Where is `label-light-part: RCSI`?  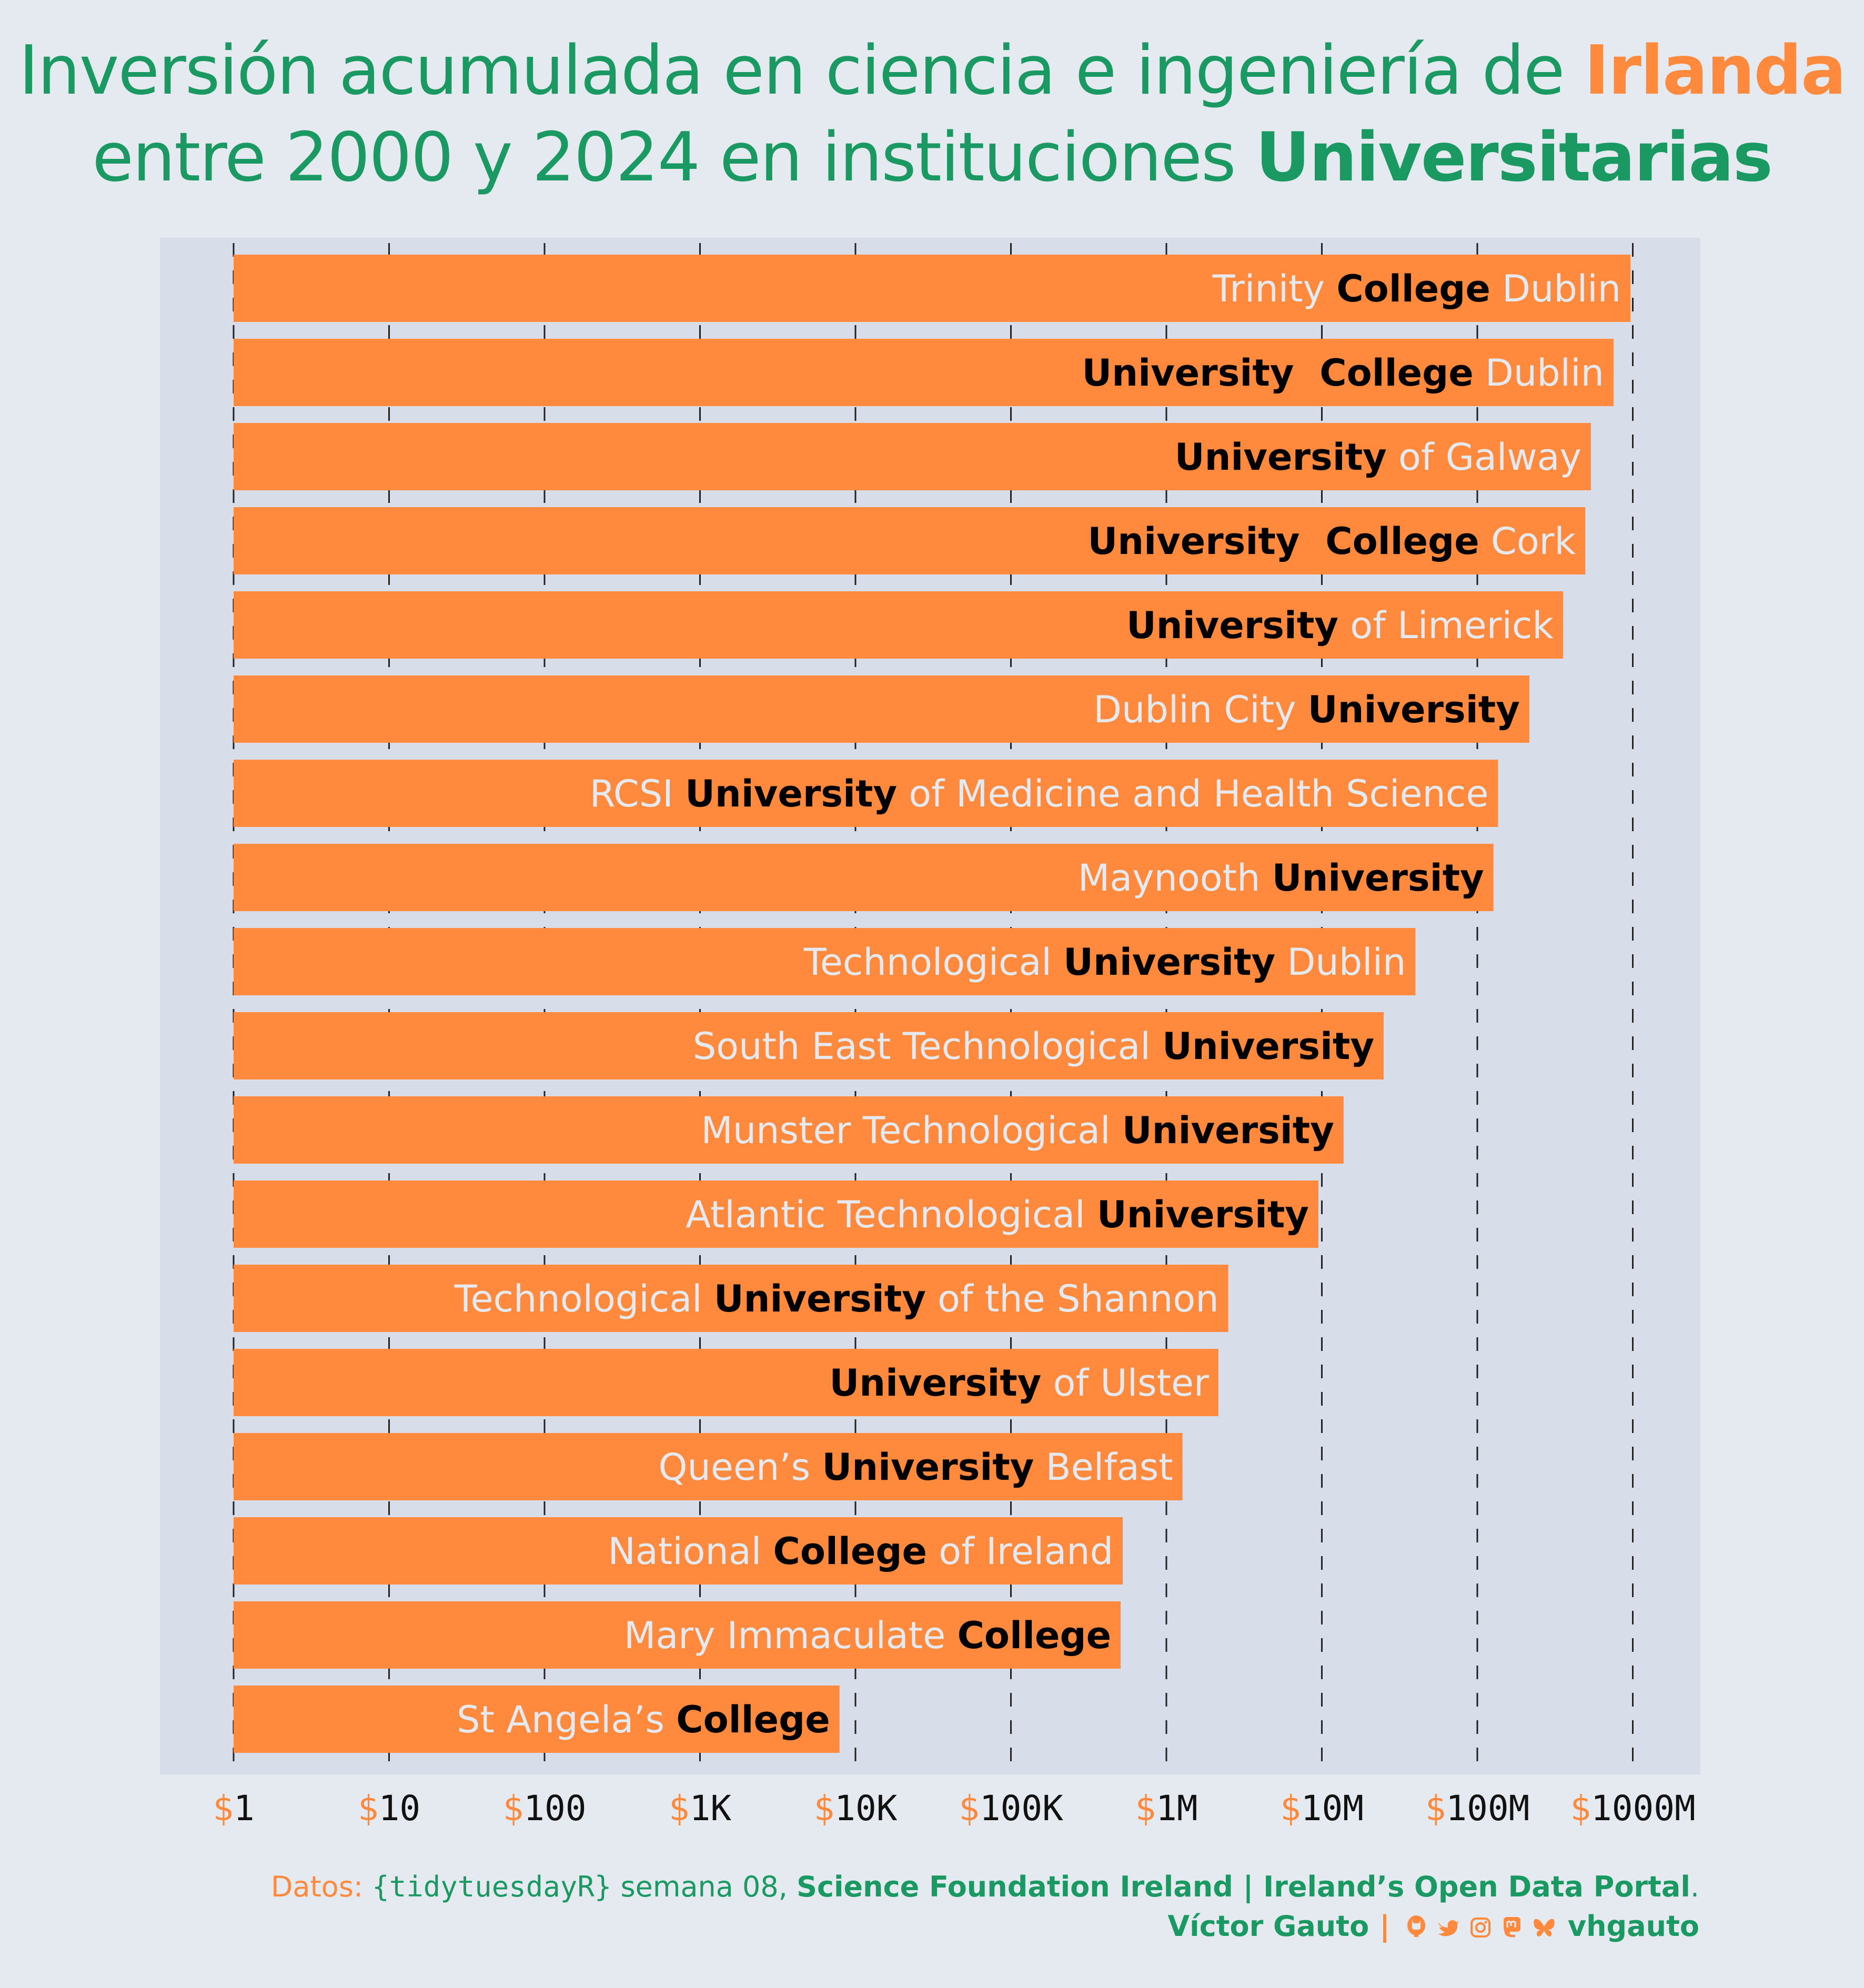
label-light-part: RCSI is located at coordinates (638, 794).